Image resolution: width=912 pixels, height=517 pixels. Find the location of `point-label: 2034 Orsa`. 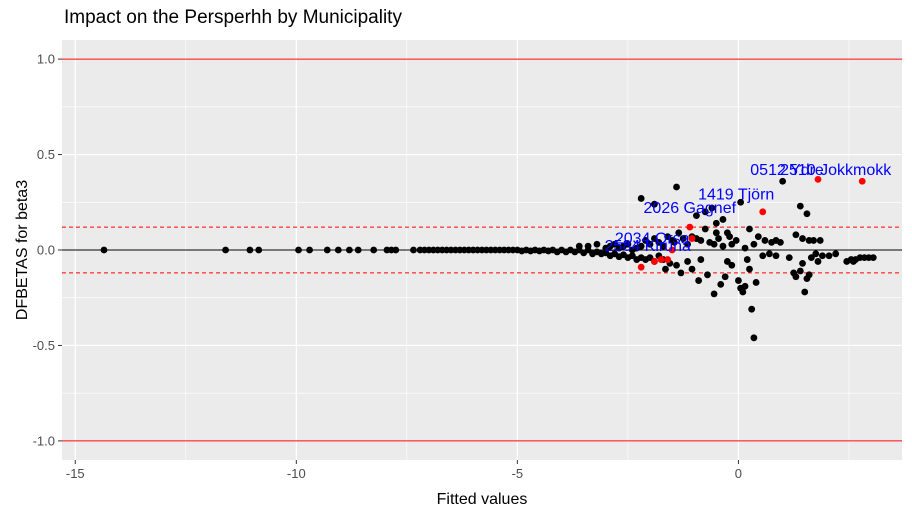

point-label: 2034 Orsa is located at coordinates (652, 239).